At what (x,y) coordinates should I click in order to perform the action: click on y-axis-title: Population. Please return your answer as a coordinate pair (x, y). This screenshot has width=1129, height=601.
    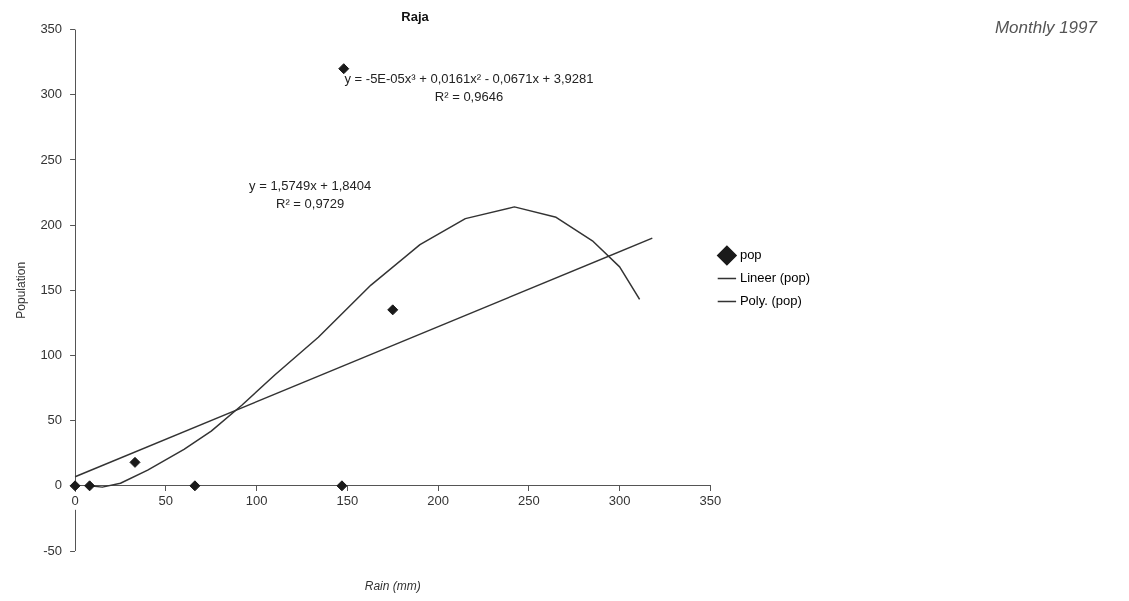
    Looking at the image, I should click on (20, 290).